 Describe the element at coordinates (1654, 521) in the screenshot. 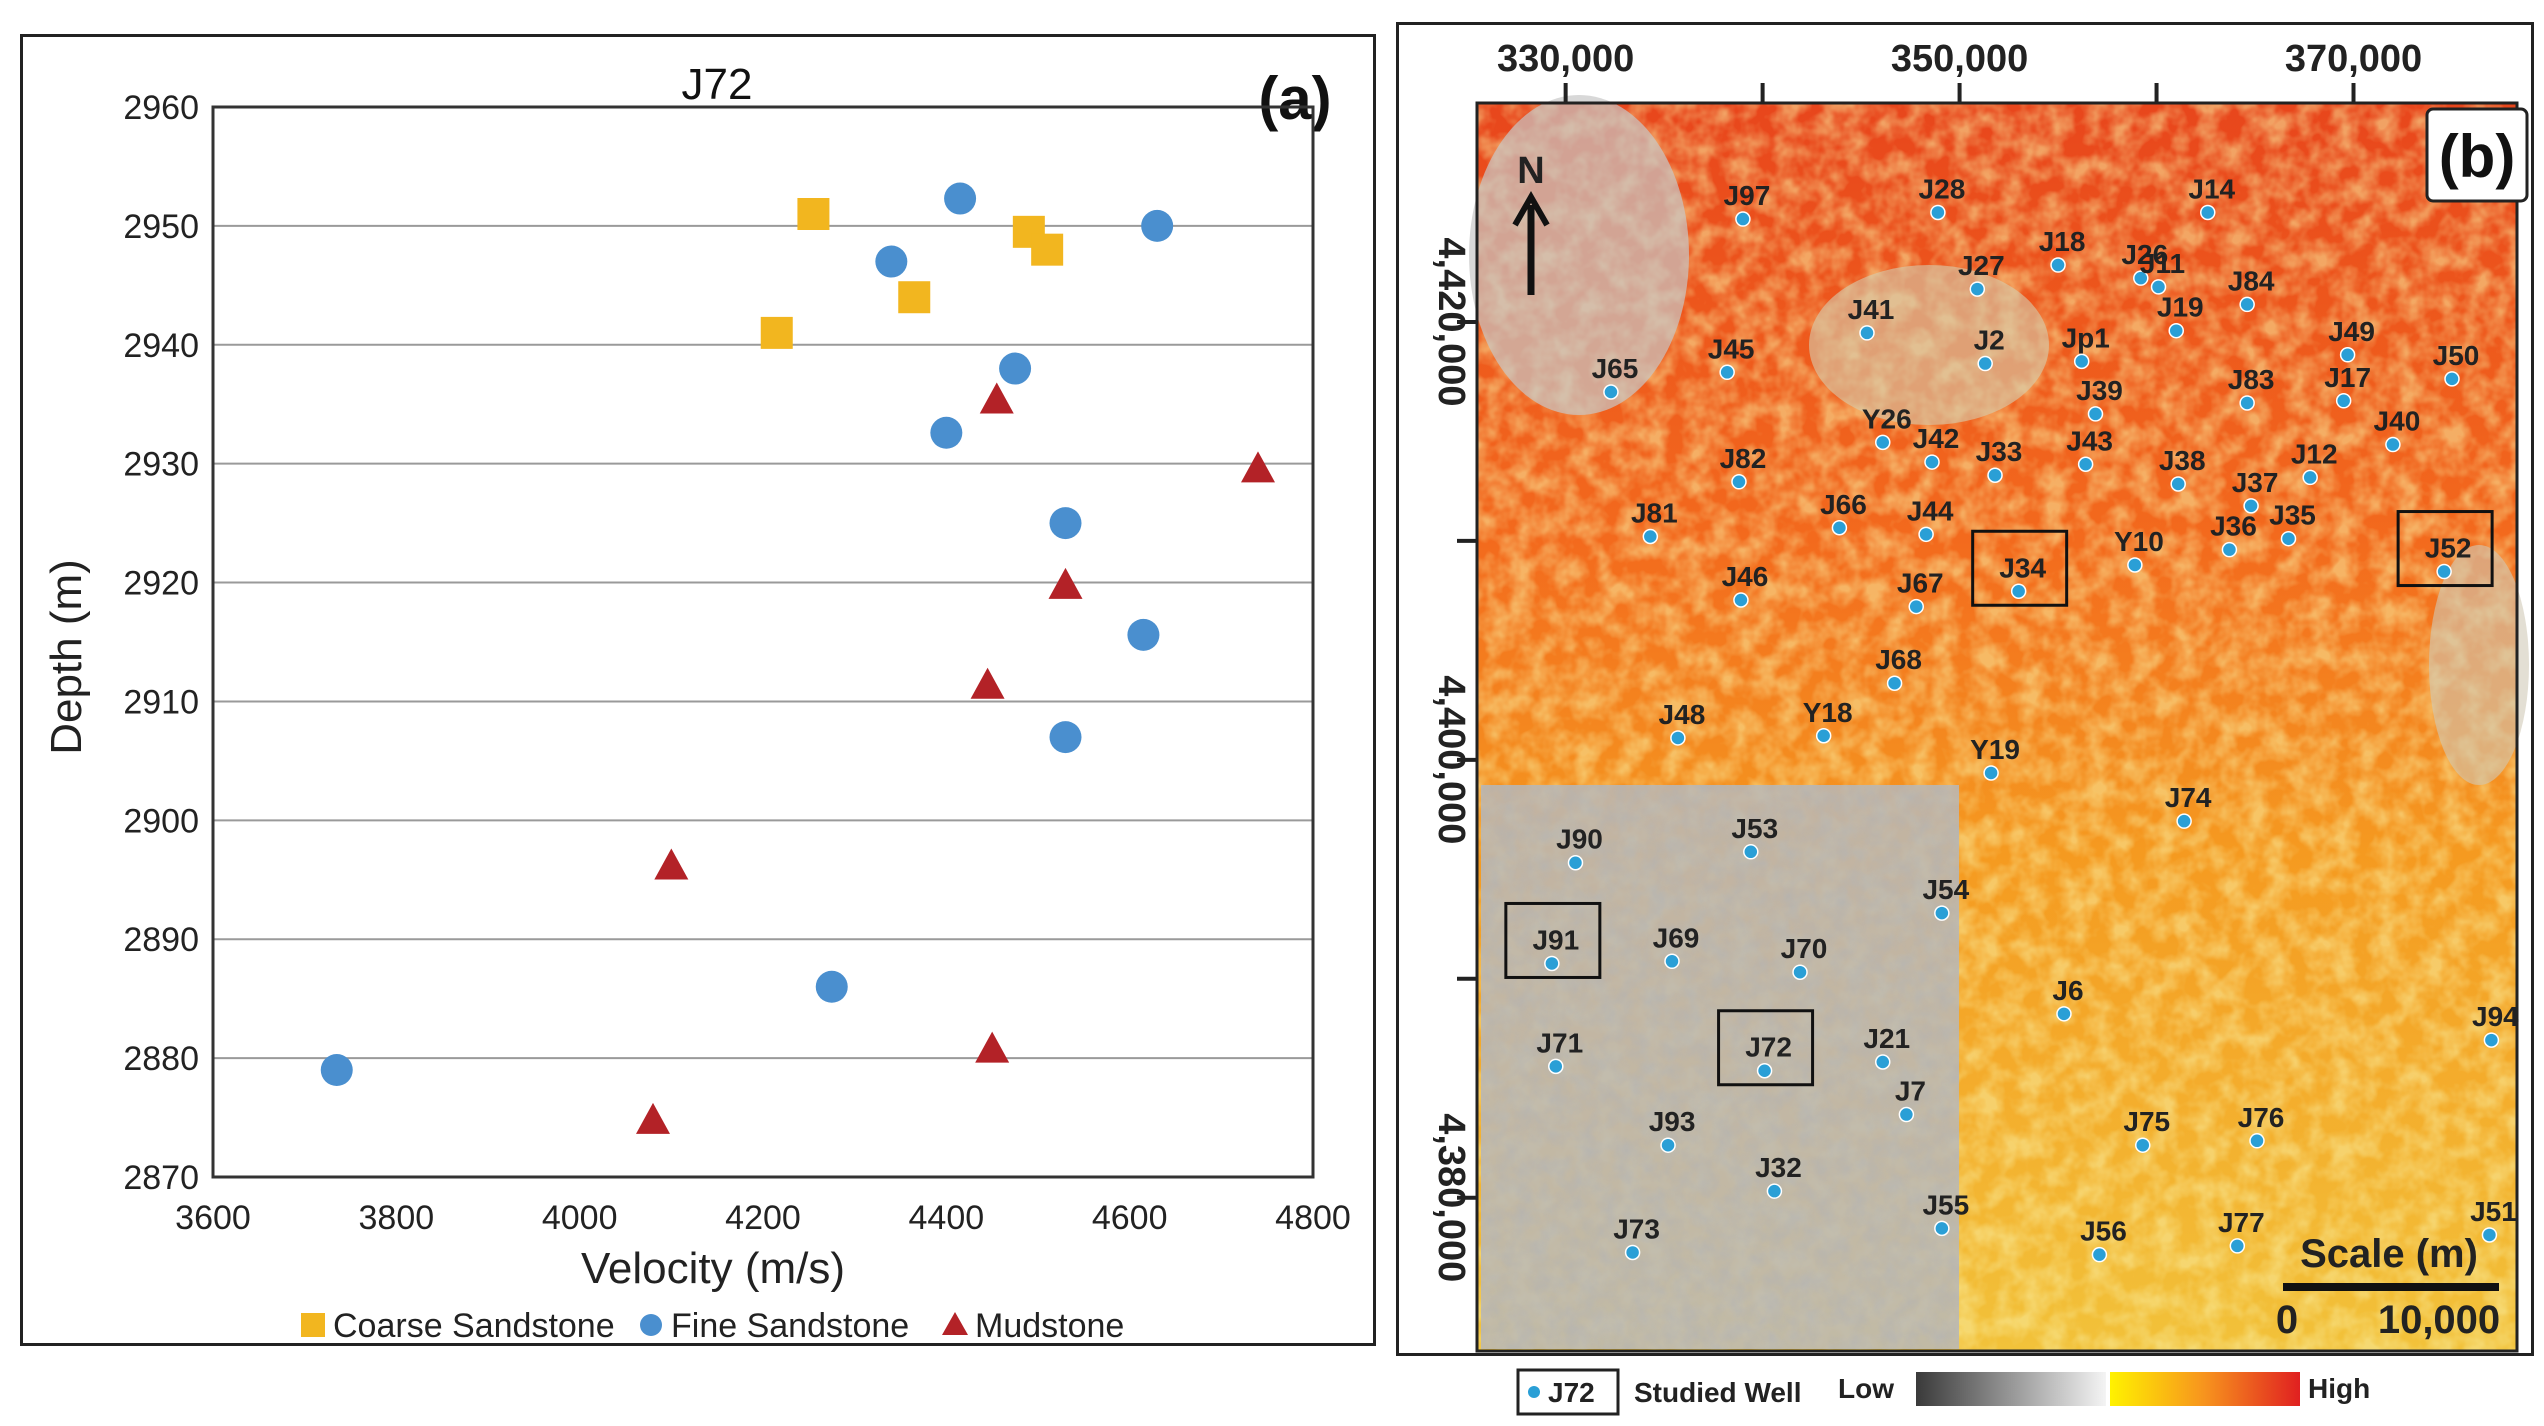

I see `well-j81: J81` at that location.